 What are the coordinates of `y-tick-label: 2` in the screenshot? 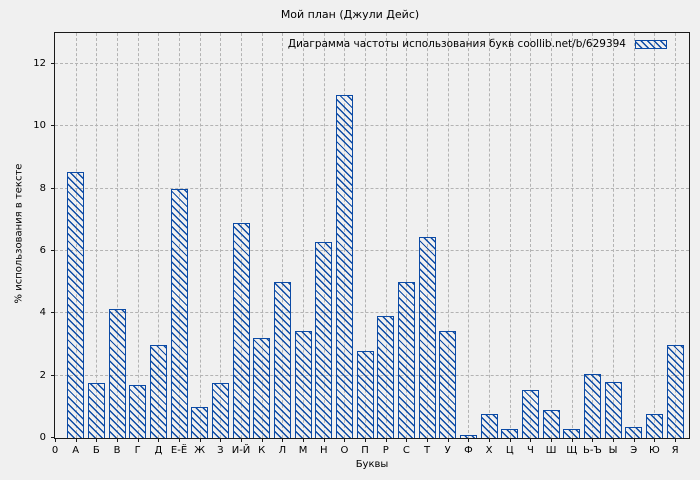 It's located at (42, 375).